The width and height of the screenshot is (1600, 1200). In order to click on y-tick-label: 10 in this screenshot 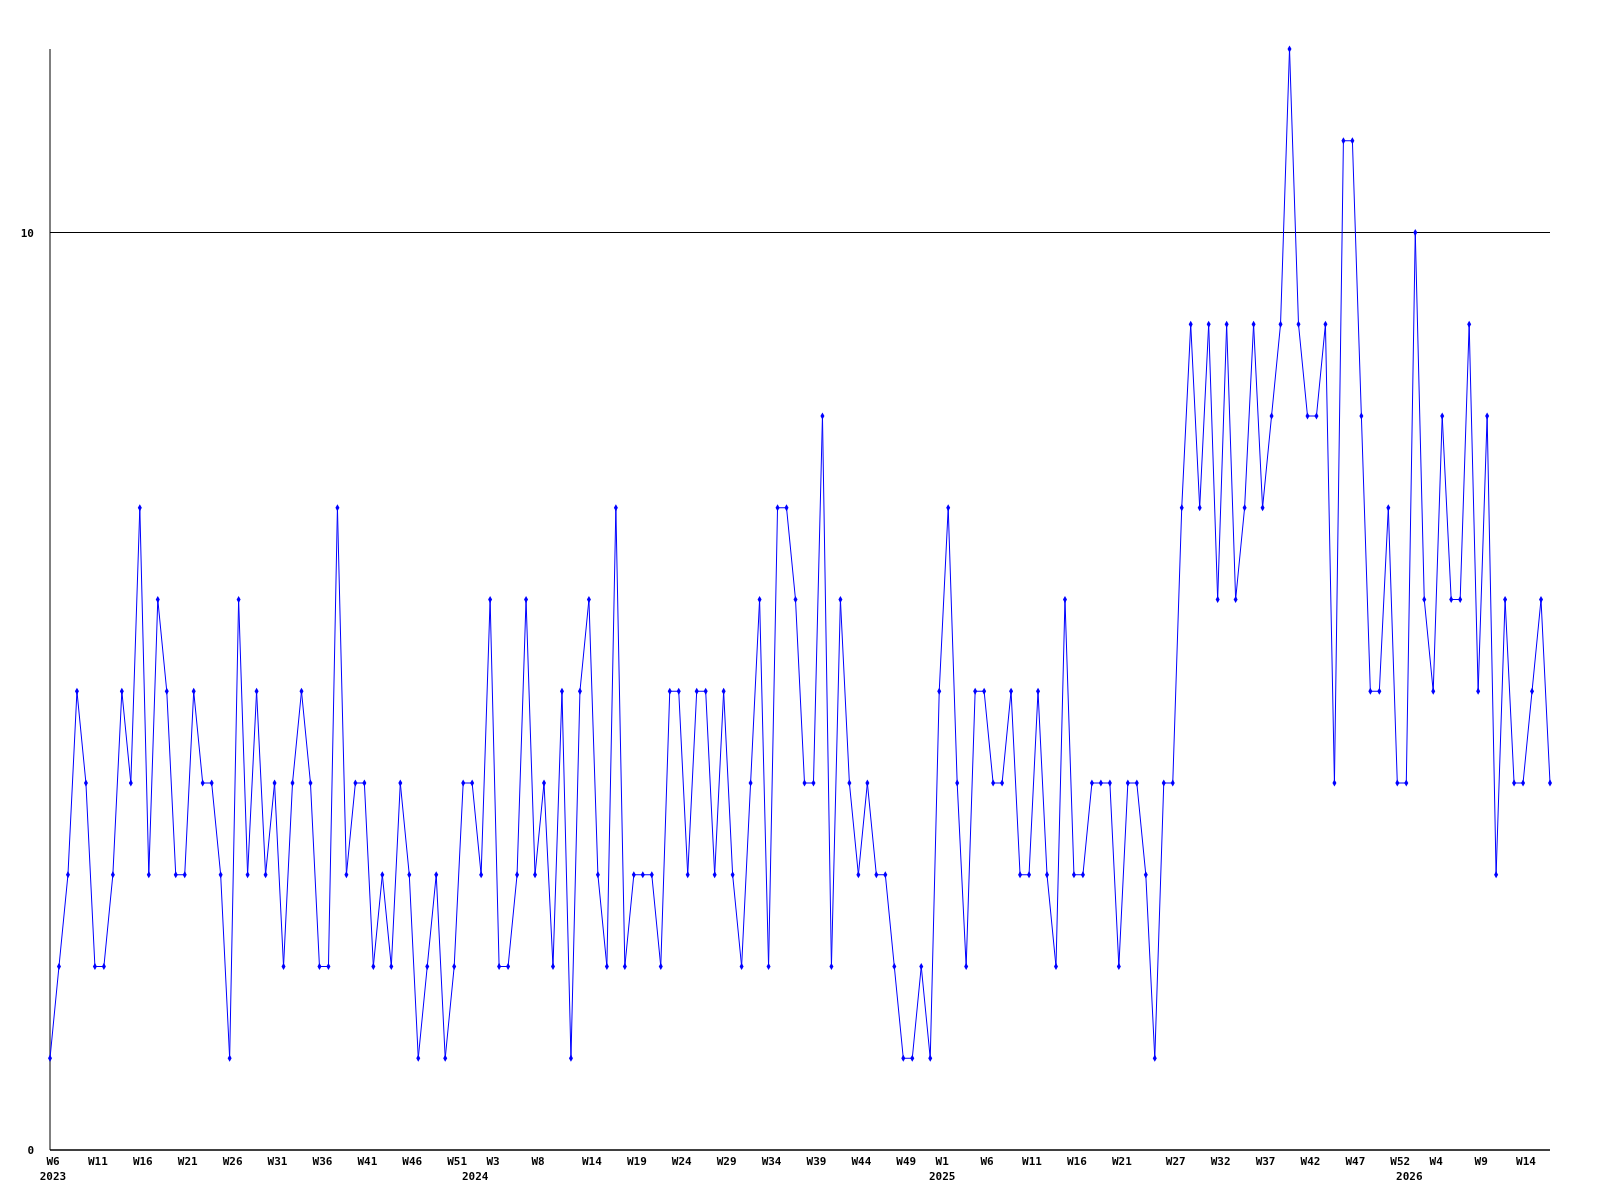, I will do `click(27, 233)`.